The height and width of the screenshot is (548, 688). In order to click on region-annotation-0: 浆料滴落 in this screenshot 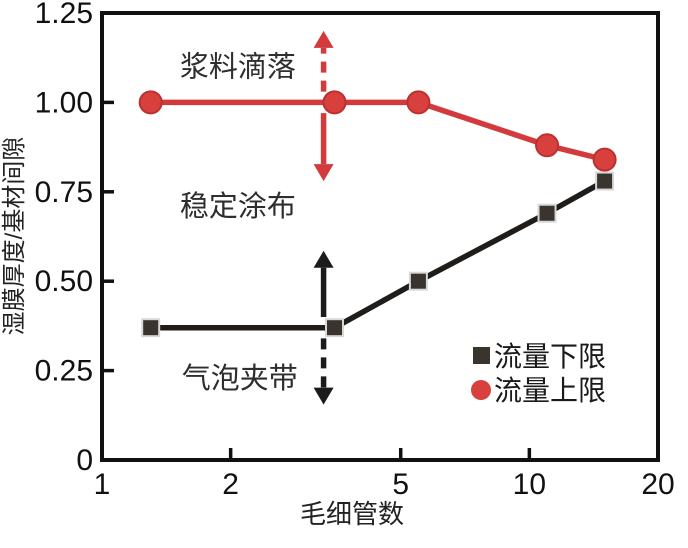, I will do `click(238, 67)`.